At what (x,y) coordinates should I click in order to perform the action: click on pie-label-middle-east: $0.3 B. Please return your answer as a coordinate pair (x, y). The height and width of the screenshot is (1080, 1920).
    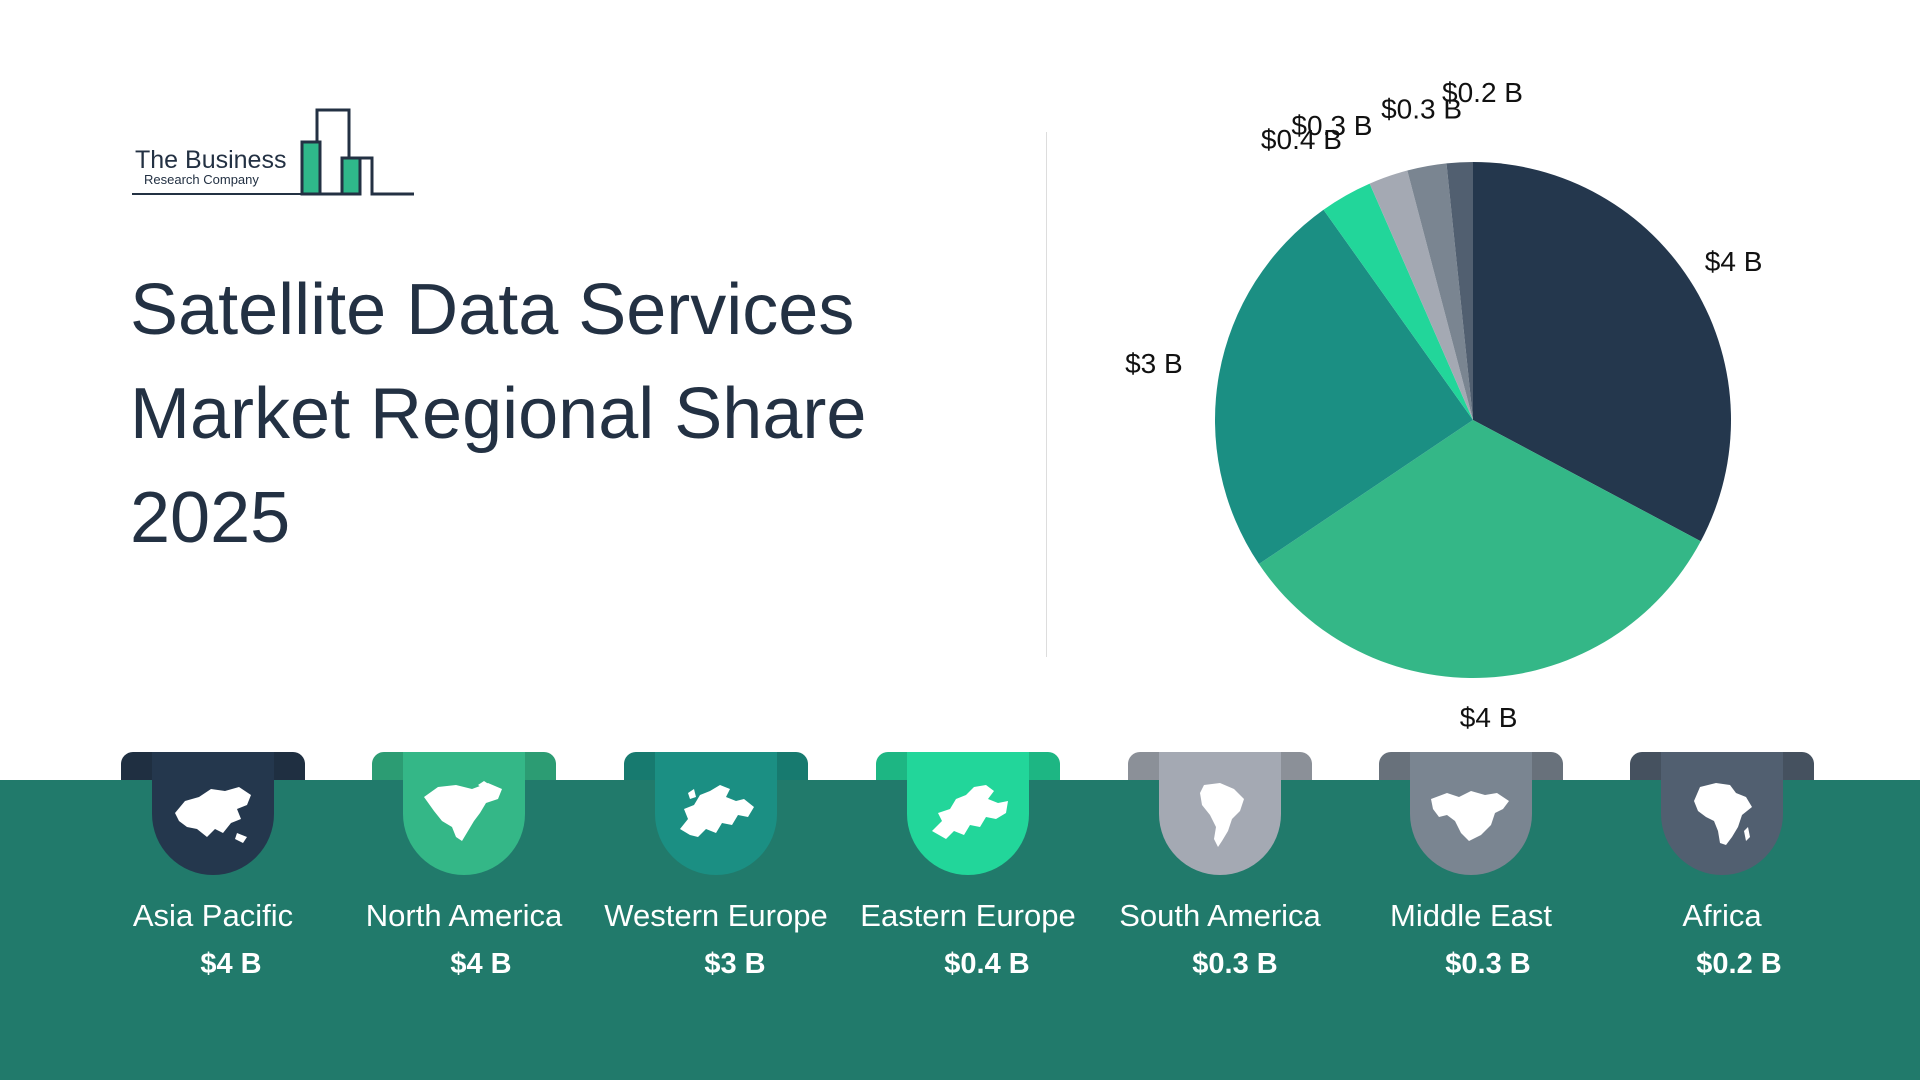
    Looking at the image, I should click on (1421, 109).